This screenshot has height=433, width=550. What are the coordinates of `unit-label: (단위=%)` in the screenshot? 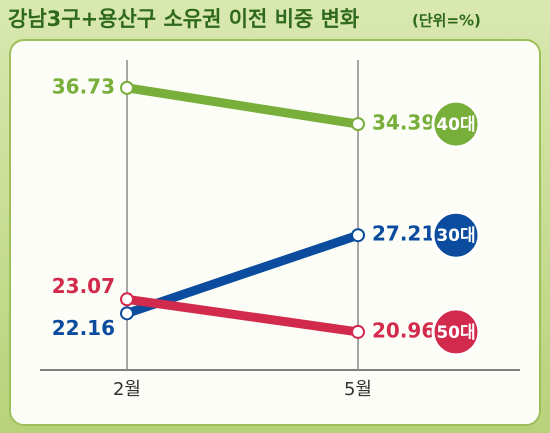 It's located at (446, 21).